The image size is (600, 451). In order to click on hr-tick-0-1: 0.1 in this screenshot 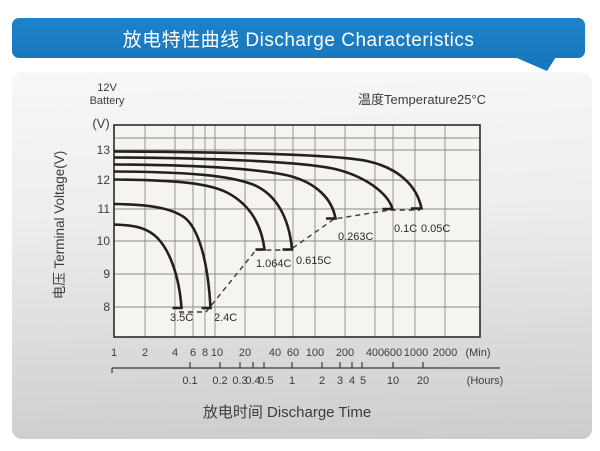, I will do `click(189, 381)`.